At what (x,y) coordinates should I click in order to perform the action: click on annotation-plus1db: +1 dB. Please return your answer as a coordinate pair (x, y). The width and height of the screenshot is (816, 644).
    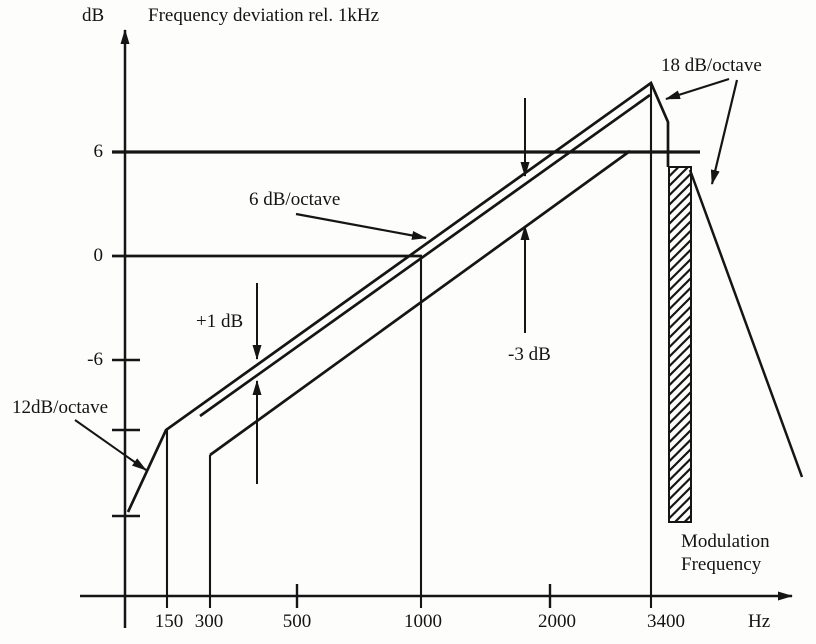
    Looking at the image, I should click on (220, 321).